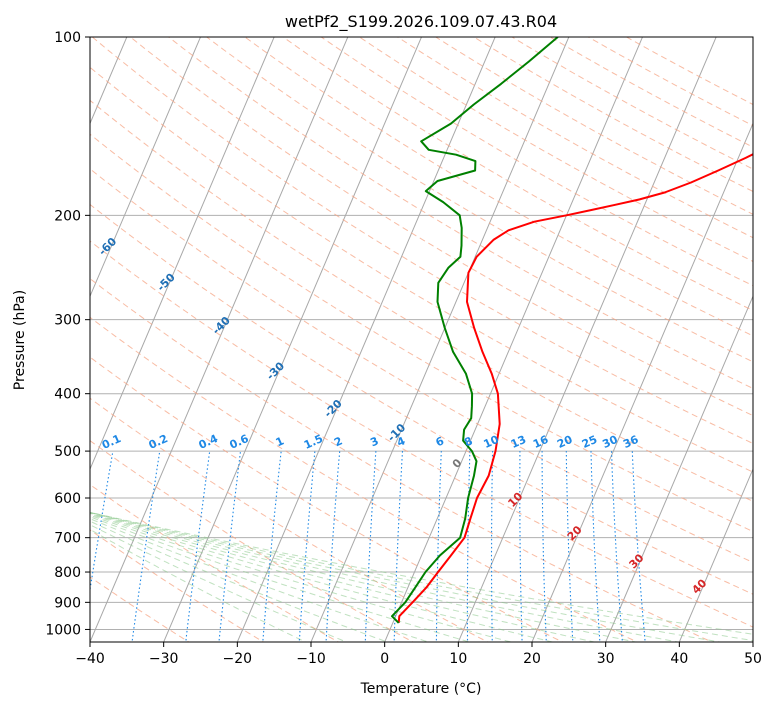  I want to click on mixing-ratio-label: 20, so click(565, 442).